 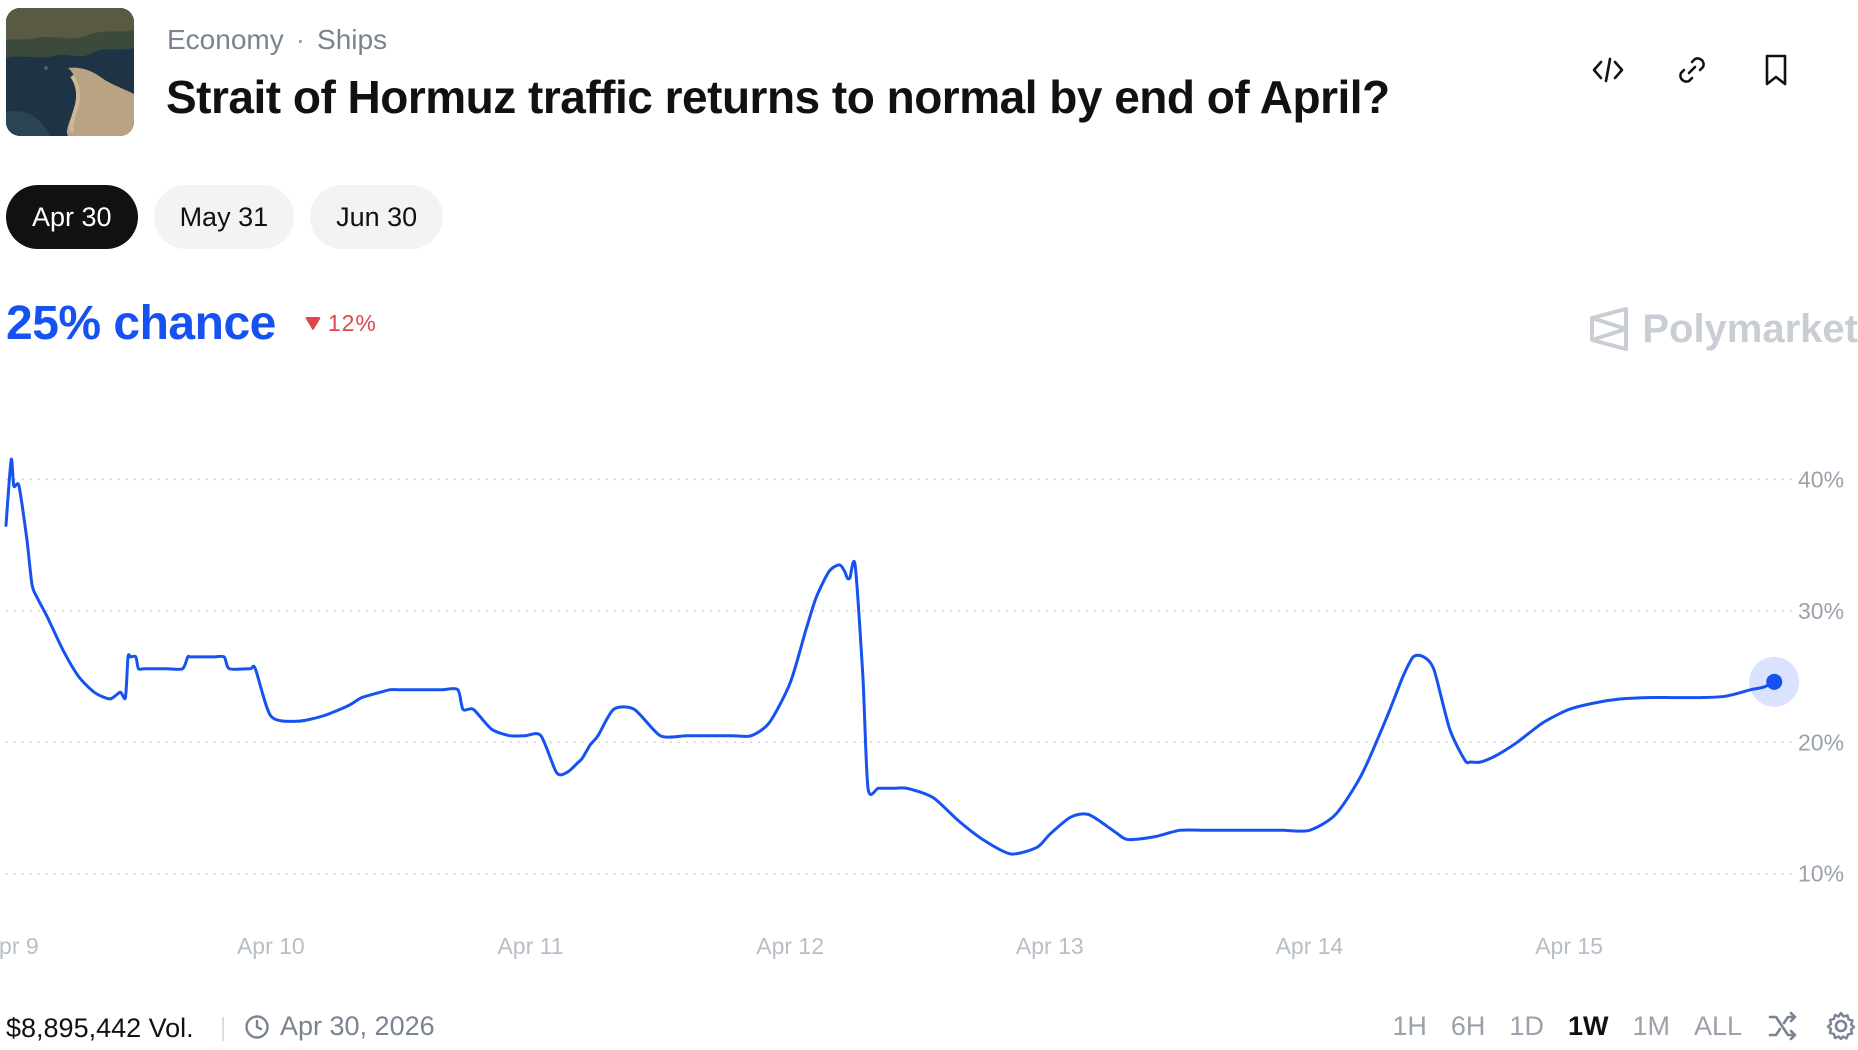 What do you see at coordinates (19, 946) in the screenshot?
I see `x-tick-label: Apr 9` at bounding box center [19, 946].